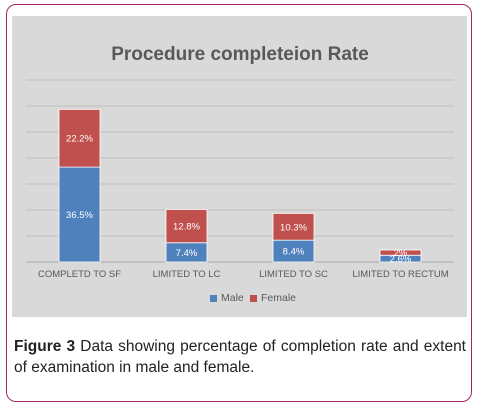 The width and height of the screenshot is (480, 410). I want to click on data-label: 10.3%, so click(293, 227).